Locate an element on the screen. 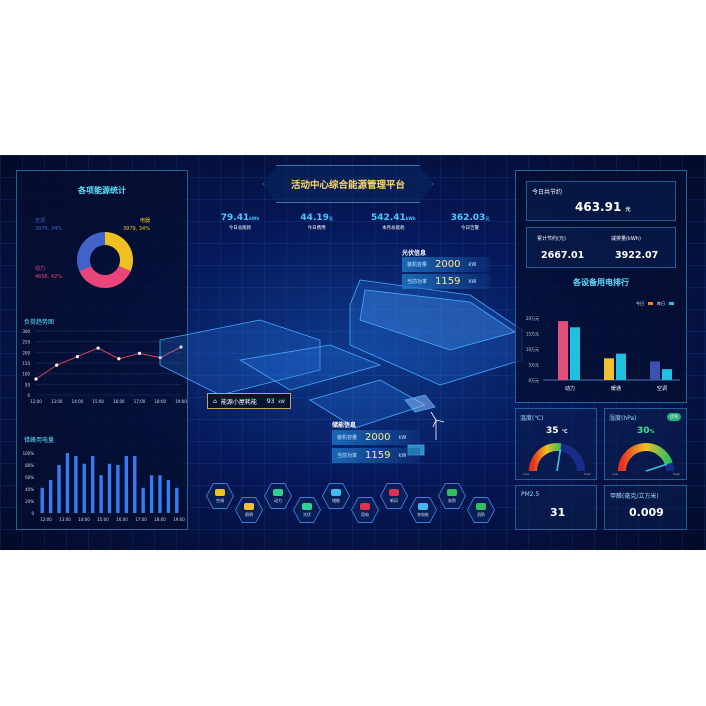 The height and width of the screenshot is (706, 706). legend-yesterday: 昨日 is located at coordinates (661, 303).